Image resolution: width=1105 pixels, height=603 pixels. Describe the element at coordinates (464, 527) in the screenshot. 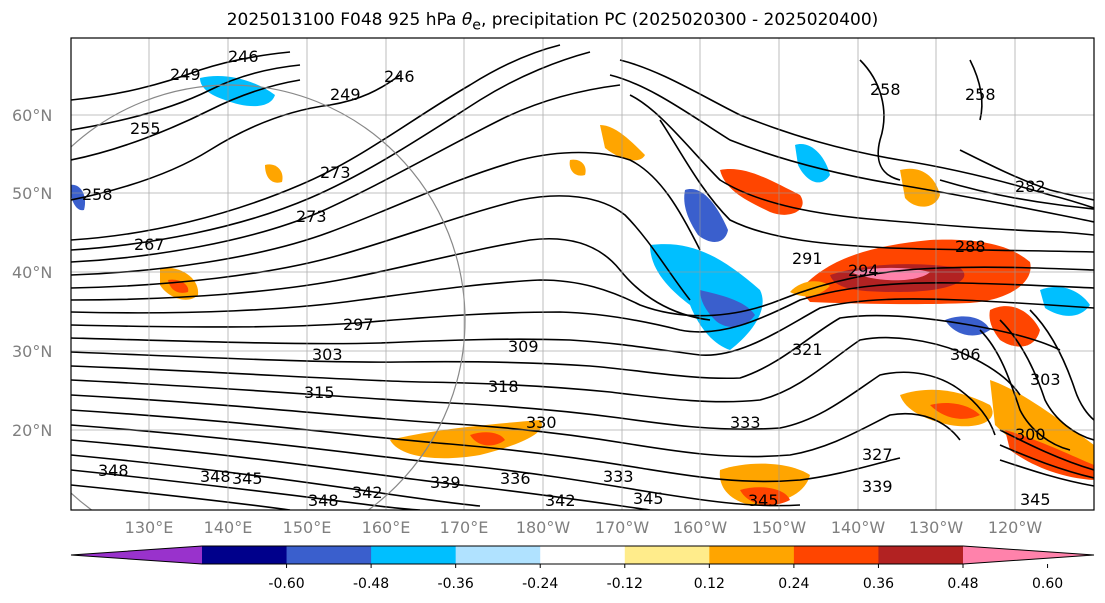

I see `lon-label: 170°E` at that location.